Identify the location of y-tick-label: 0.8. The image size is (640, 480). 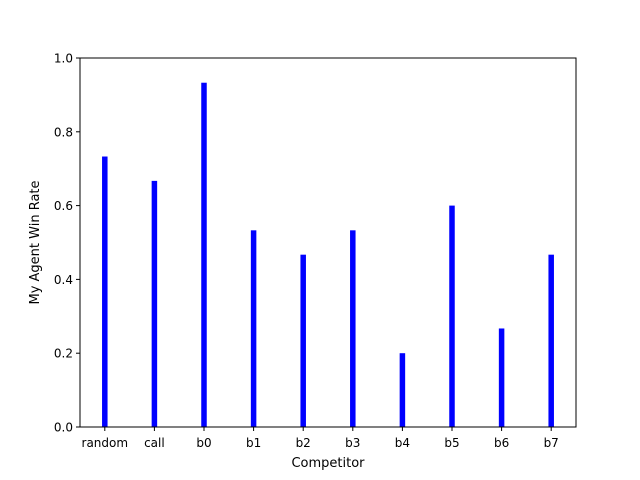
(63, 132).